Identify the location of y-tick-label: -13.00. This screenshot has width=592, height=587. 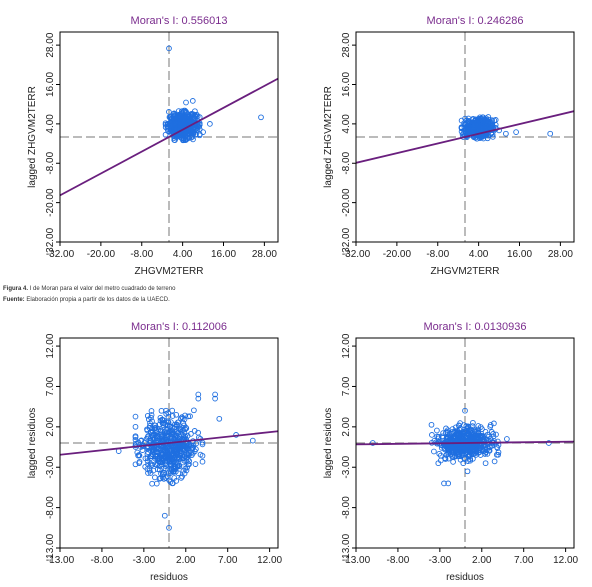
(346, 547).